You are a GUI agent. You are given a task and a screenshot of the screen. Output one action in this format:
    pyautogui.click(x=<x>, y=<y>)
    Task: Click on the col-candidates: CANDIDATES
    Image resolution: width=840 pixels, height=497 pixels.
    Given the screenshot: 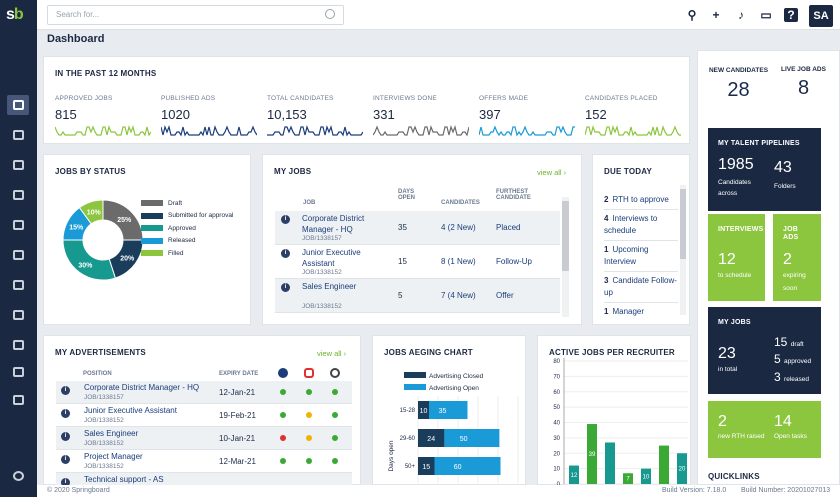 What is the action you would take?
    pyautogui.click(x=460, y=203)
    